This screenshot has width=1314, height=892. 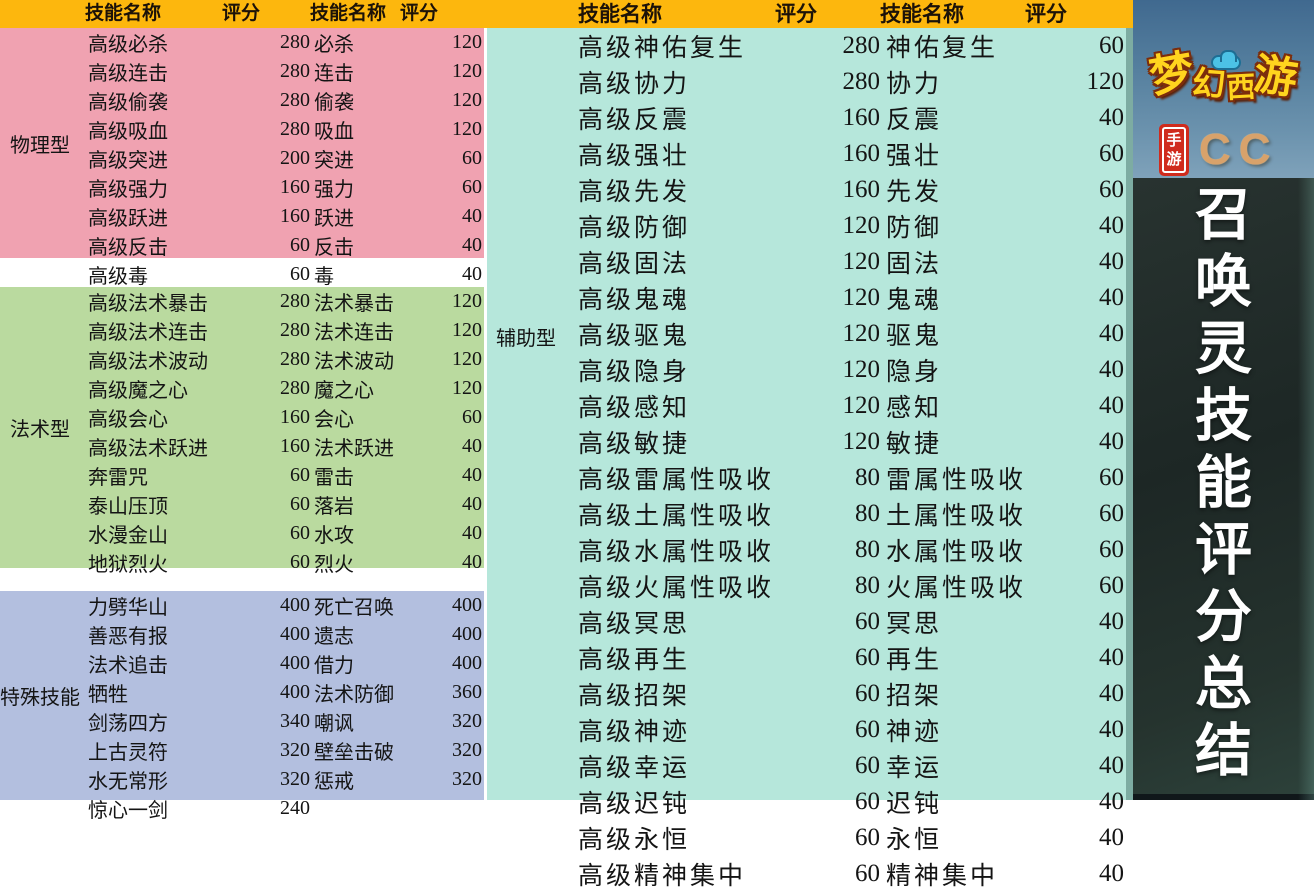 I want to click on skill-name-cell: 善恶有报, so click(x=128, y=637).